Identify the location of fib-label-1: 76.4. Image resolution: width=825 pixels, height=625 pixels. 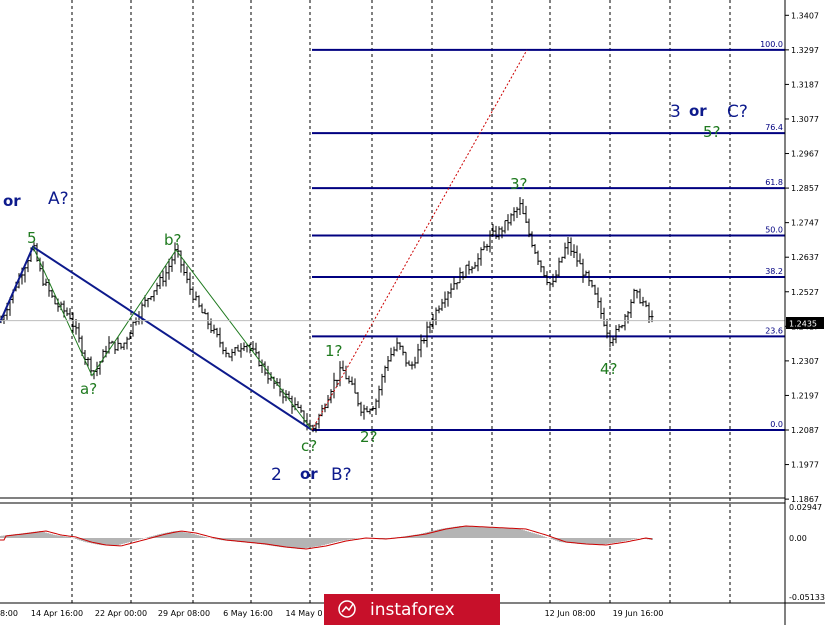
(774, 127).